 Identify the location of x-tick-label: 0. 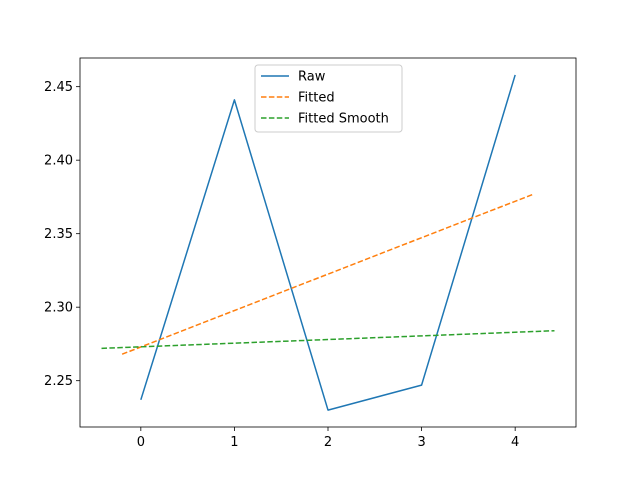
(141, 442).